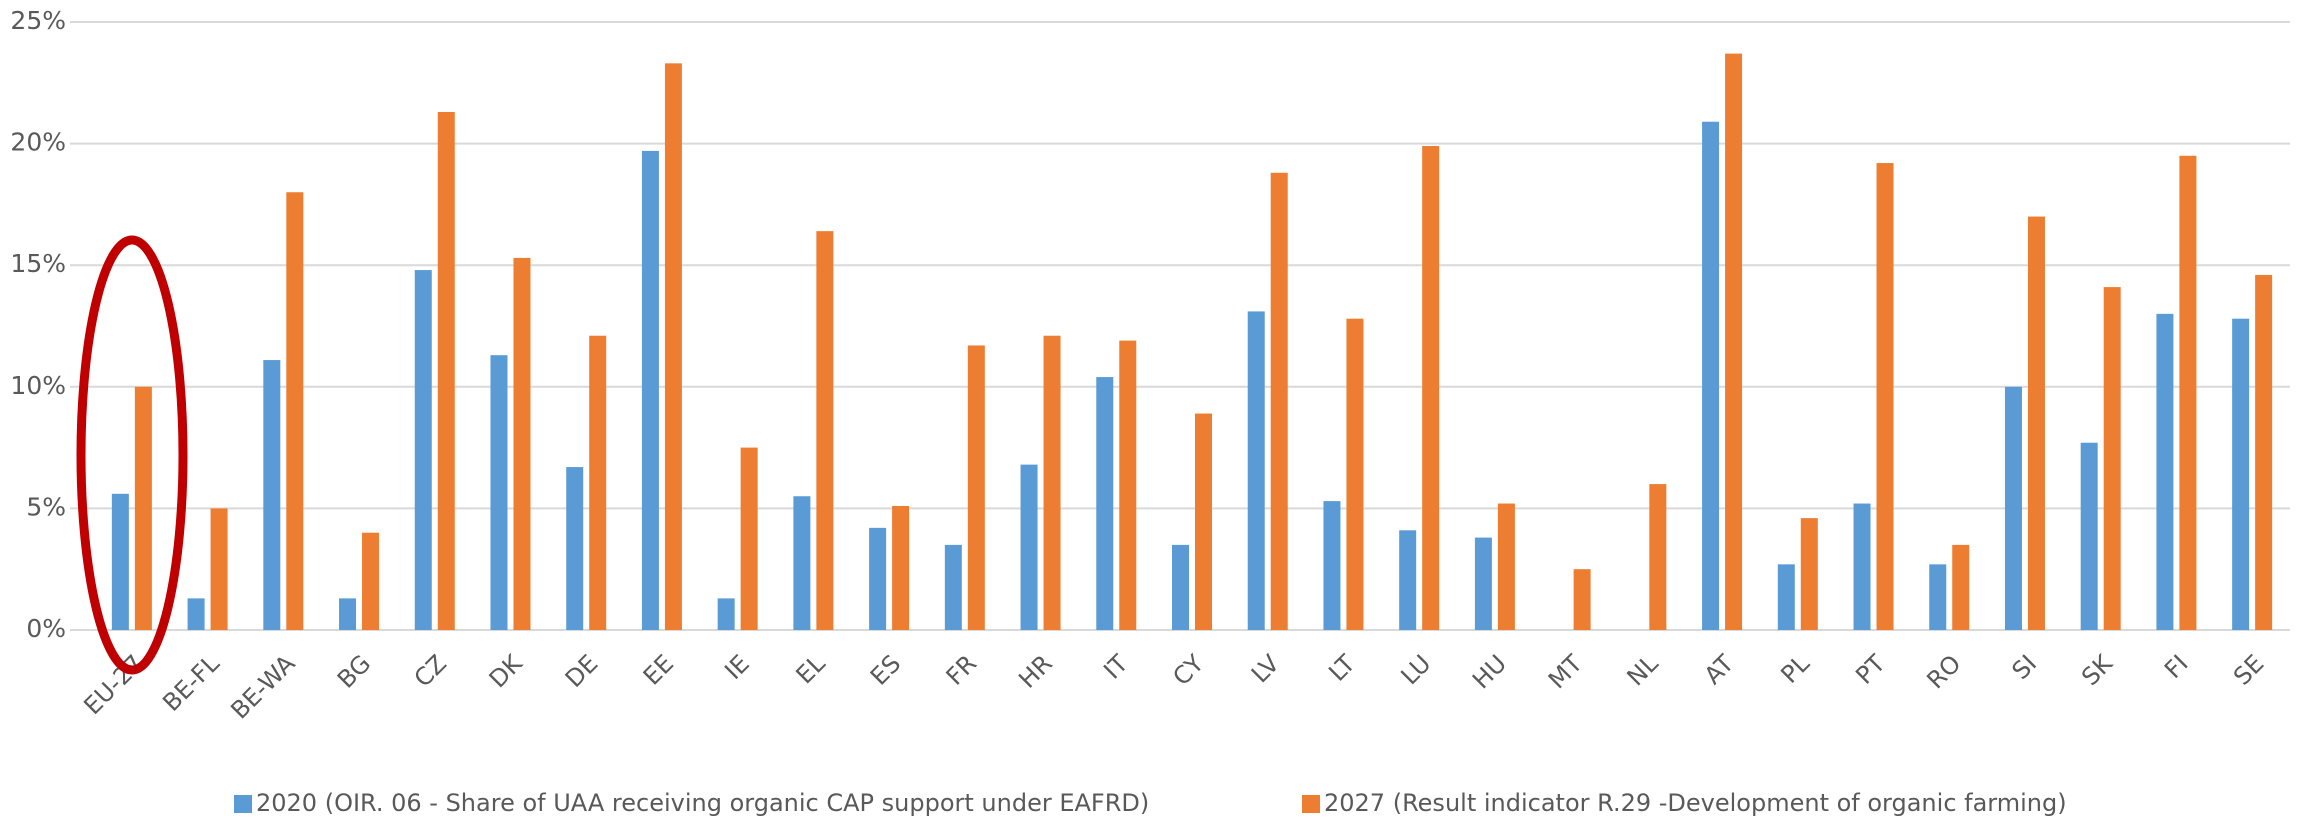 The width and height of the screenshot is (2297, 822). Describe the element at coordinates (811, 669) in the screenshot. I see `x-tick-label: EL` at that location.